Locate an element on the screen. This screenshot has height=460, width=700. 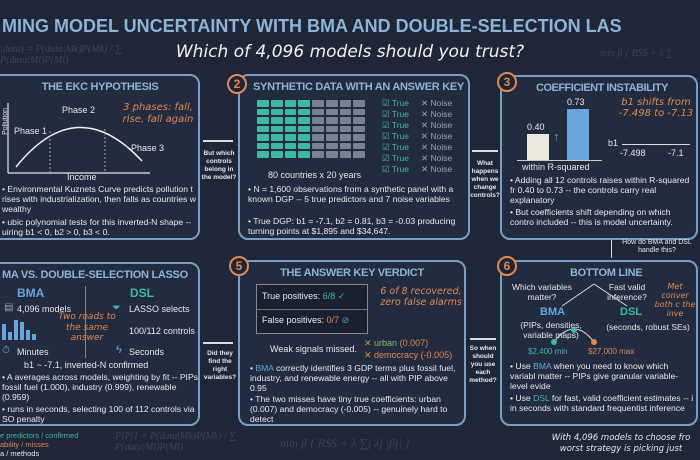
turning-max: $27,000 max is located at coordinates (611, 351).